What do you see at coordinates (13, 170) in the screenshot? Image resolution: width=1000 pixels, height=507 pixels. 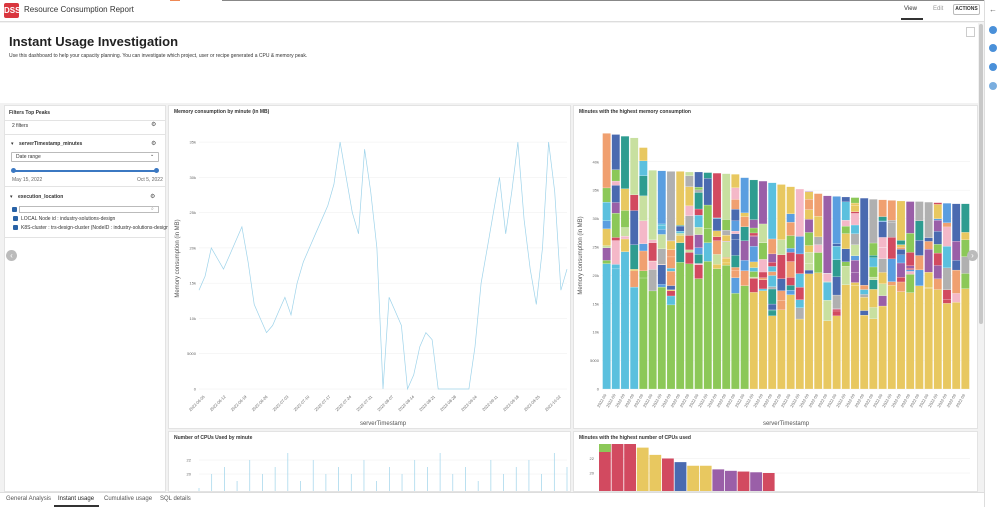 I see `slider-start-handle` at bounding box center [13, 170].